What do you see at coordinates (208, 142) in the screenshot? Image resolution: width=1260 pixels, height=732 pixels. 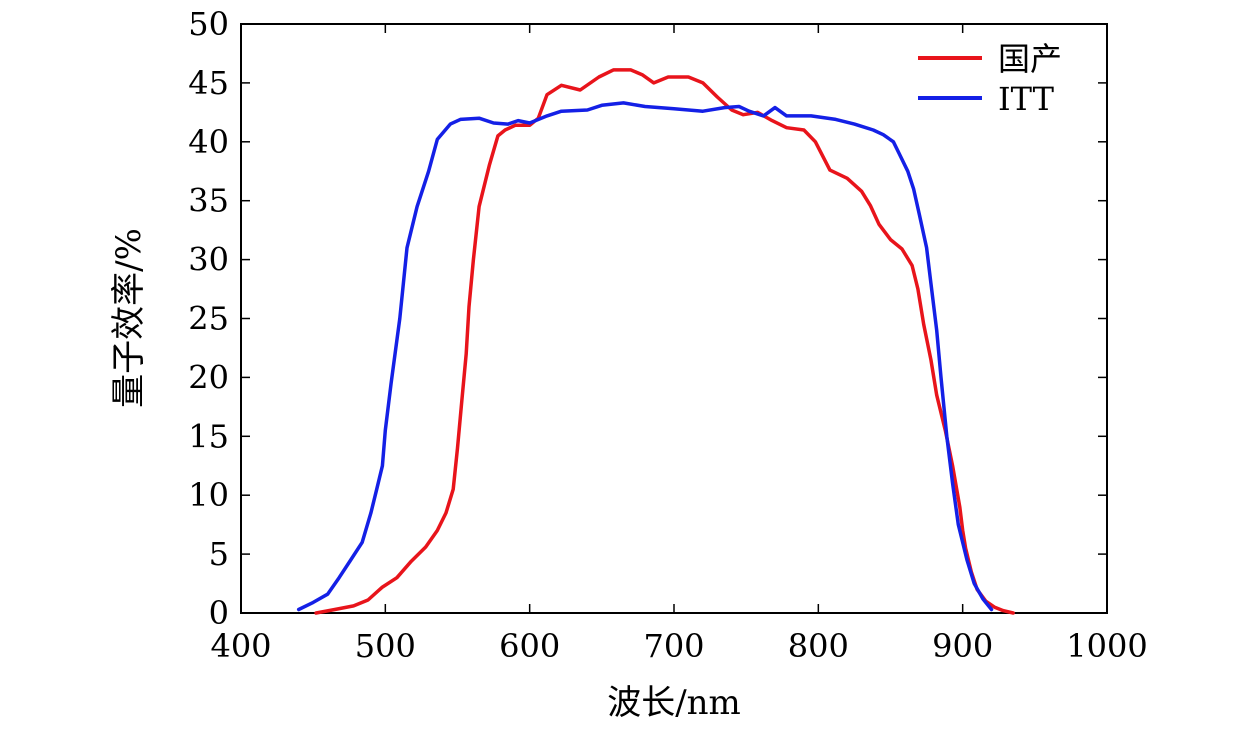 I see `y-tick-label: 40` at bounding box center [208, 142].